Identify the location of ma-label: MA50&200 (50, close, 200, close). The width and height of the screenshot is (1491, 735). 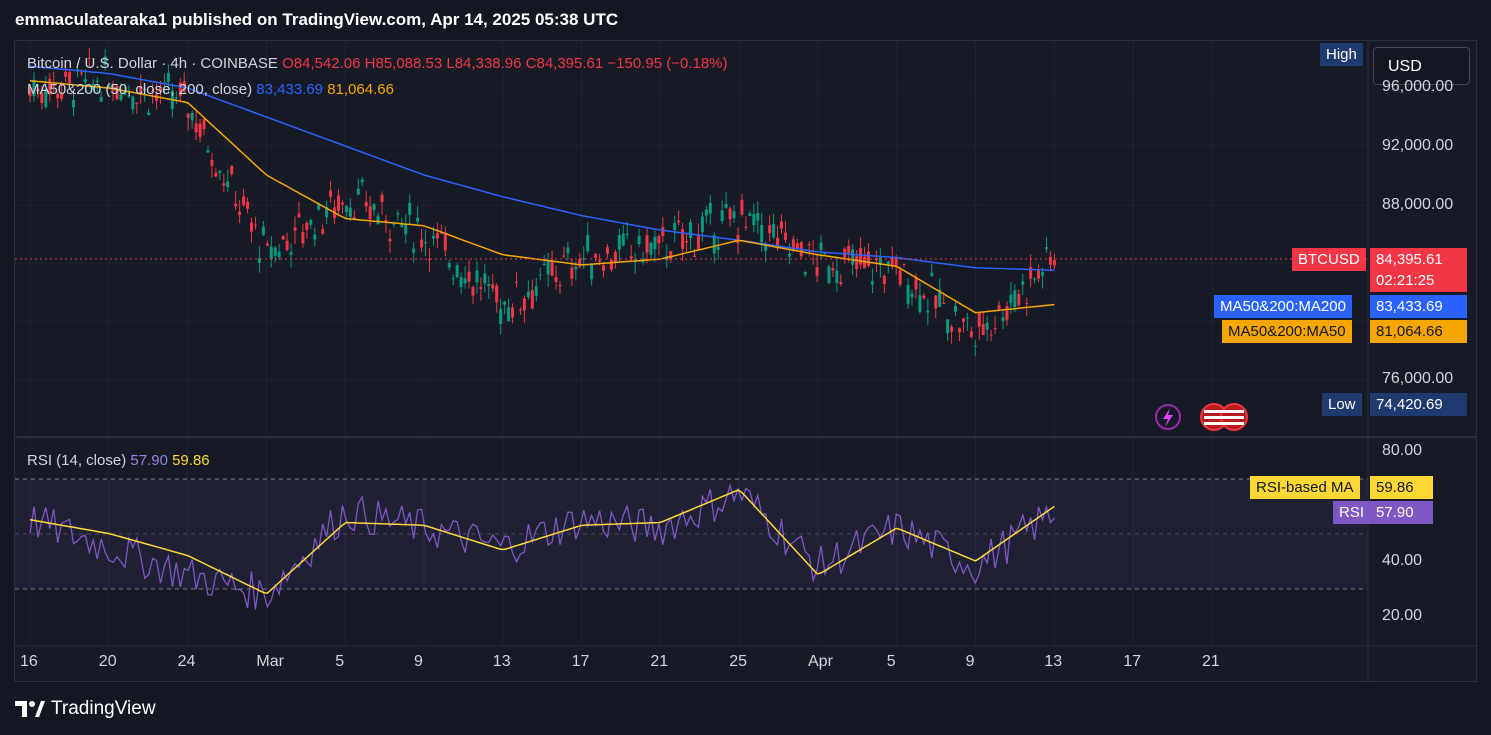
(140, 89).